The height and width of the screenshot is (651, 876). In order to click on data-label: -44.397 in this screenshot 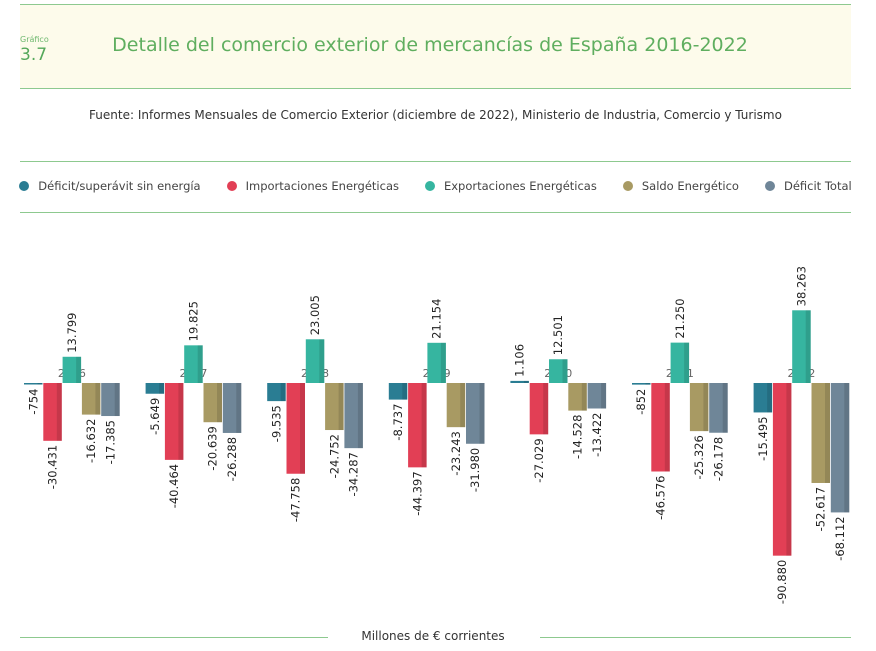, I will do `click(417, 493)`.